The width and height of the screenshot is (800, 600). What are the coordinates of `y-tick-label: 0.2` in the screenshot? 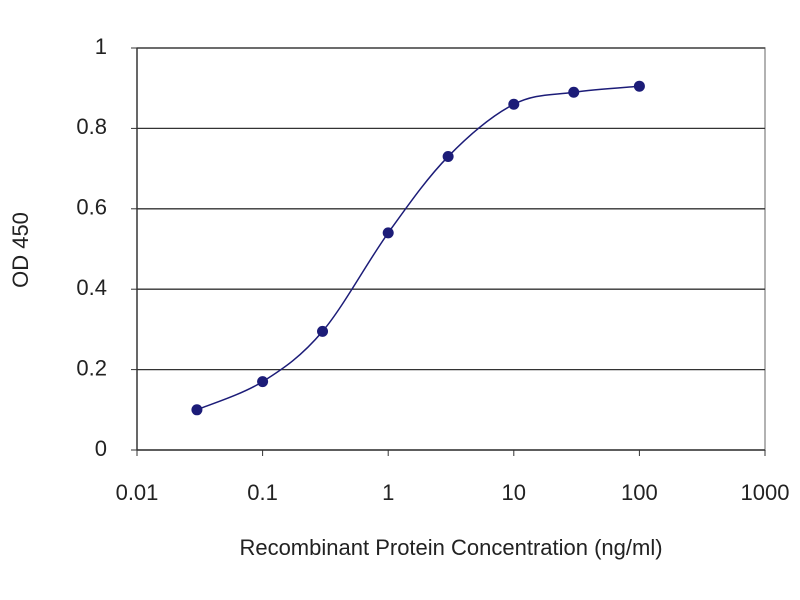 It's located at (91, 367).